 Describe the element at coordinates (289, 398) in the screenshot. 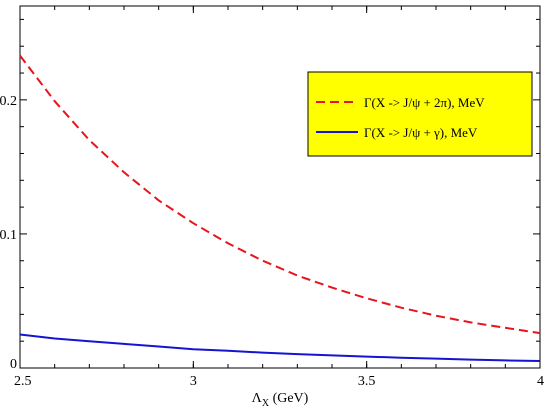

I see `x-axis-label-unit: (GeV)` at that location.